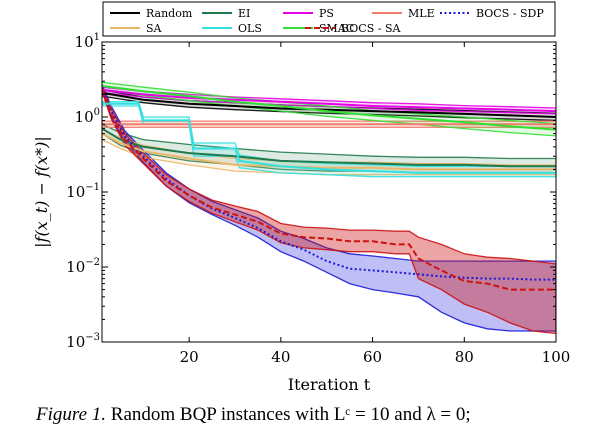  Describe the element at coordinates (421, 13) in the screenshot. I see `legend-label-mle: MLE` at that location.